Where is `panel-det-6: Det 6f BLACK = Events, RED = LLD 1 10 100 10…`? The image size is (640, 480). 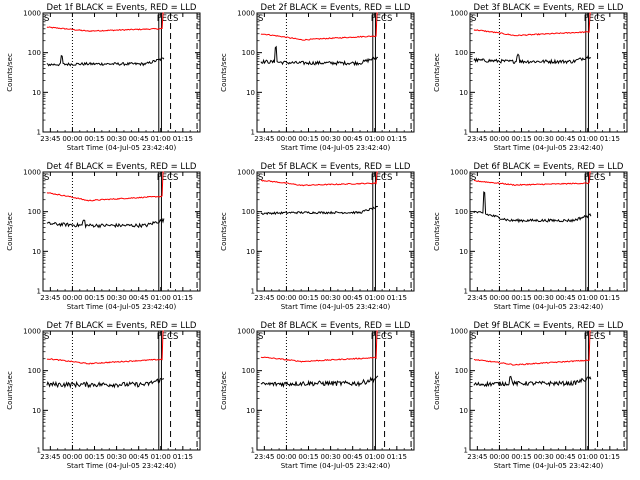 panel-det-6: Det 6f BLACK = Events, RED = LLD 1 10 100 10… is located at coordinates (530, 236).